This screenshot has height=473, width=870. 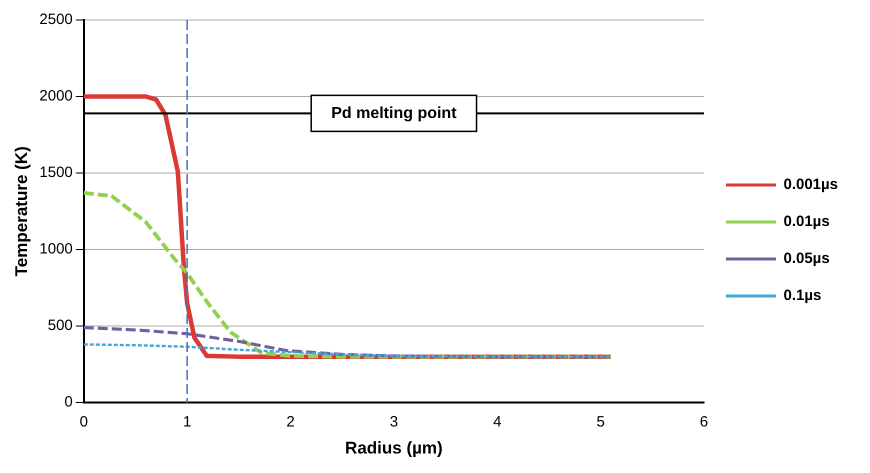 What do you see at coordinates (810, 185) in the screenshot?
I see `legend-label: 0.001µs` at bounding box center [810, 185].